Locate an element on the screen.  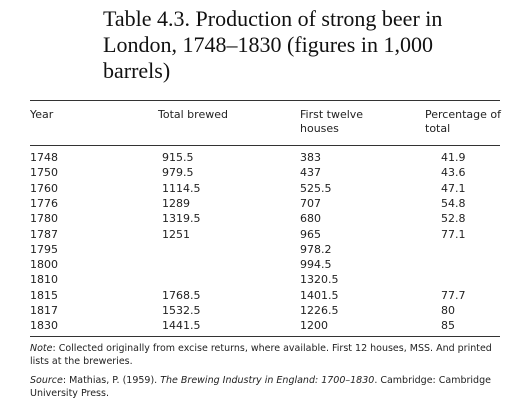
table-cell: 85 is located at coordinates (448, 326).